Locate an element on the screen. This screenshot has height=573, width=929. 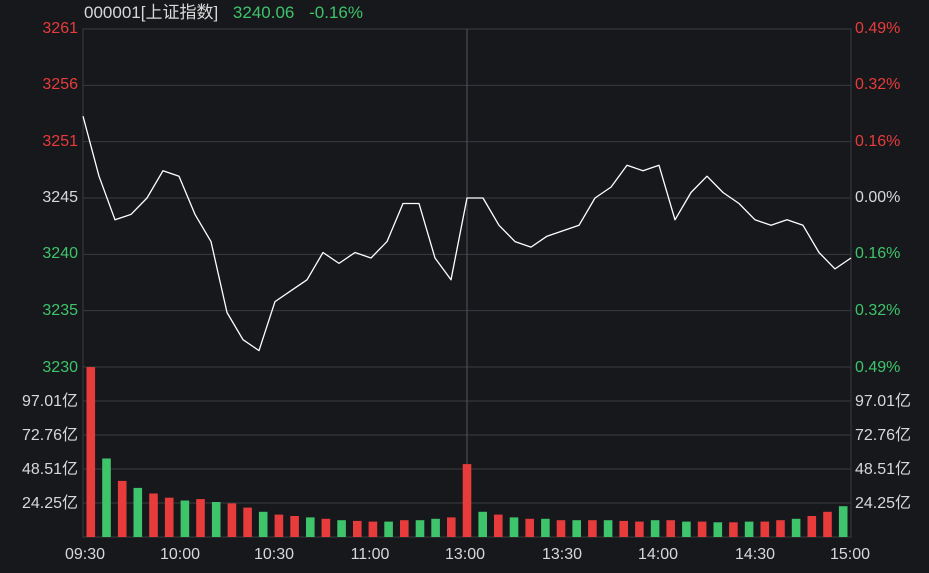
price-tick-label: 3245 is located at coordinates (60, 197).